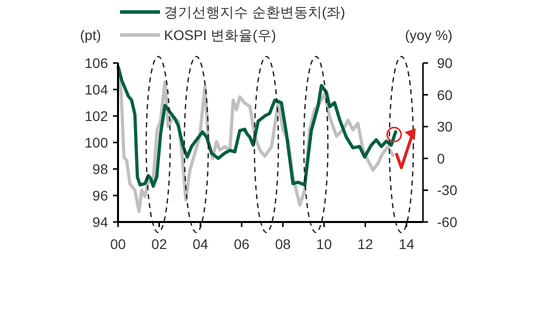 The height and width of the screenshot is (325, 545). What do you see at coordinates (441, 158) in the screenshot?
I see `y2-tick-label: 0` at bounding box center [441, 158].